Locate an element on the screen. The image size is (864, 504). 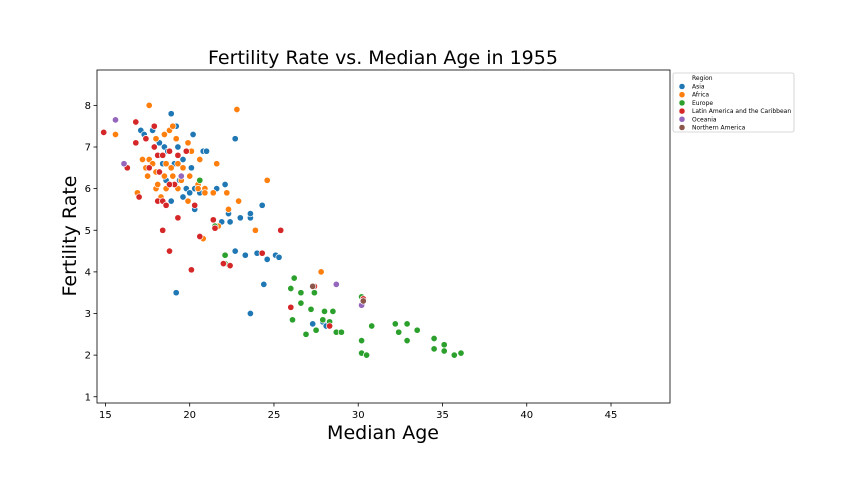
legend-label-europe: Europe is located at coordinates (702, 103).